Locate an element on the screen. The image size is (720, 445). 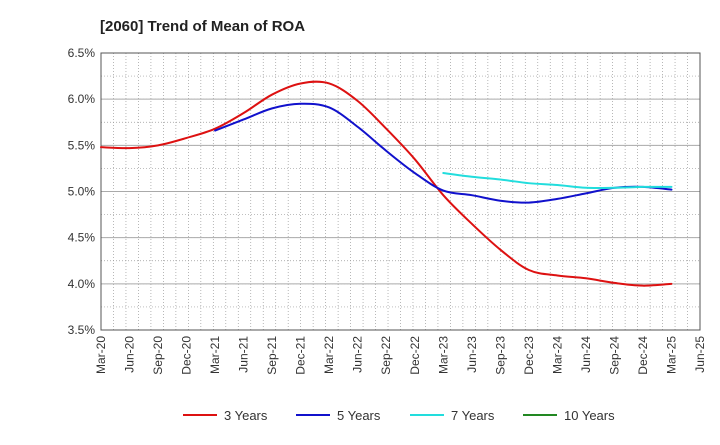
y-tick-label: 6.0% is located at coordinates (82, 99).